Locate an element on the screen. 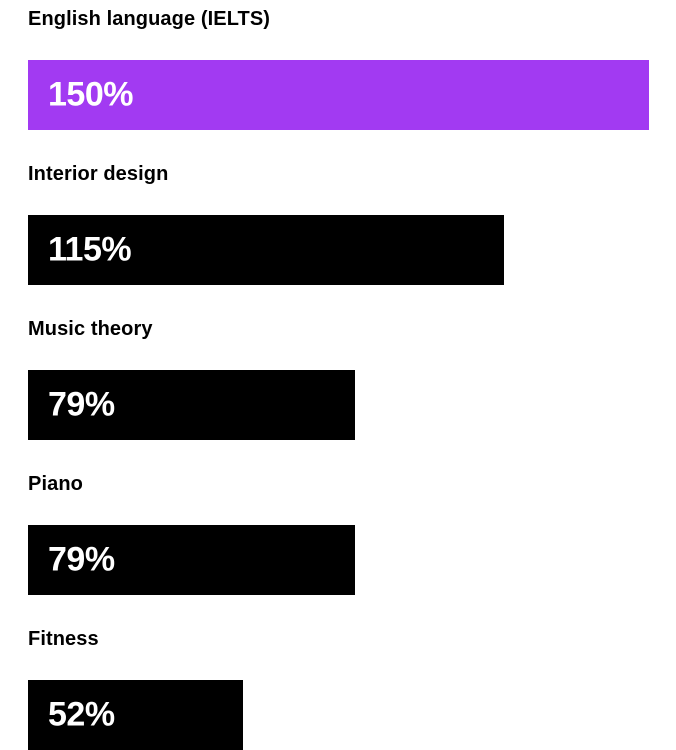 The height and width of the screenshot is (750, 676). value-label: 52% is located at coordinates (81, 714).